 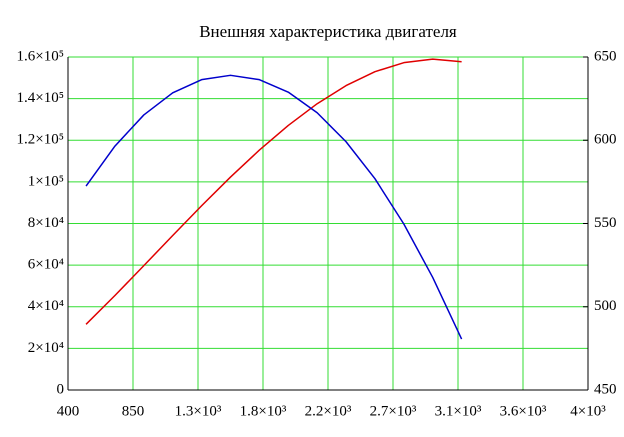 I want to click on y2-tick-label: 450, so click(x=605, y=389).